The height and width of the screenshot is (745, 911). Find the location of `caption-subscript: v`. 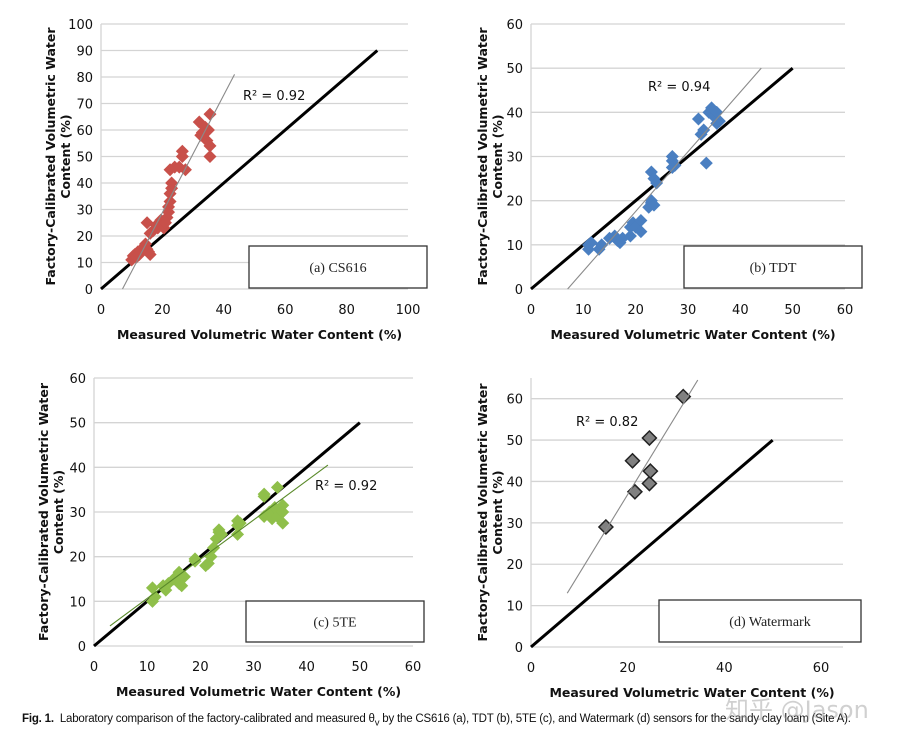

caption-subscript: v is located at coordinates (377, 723).